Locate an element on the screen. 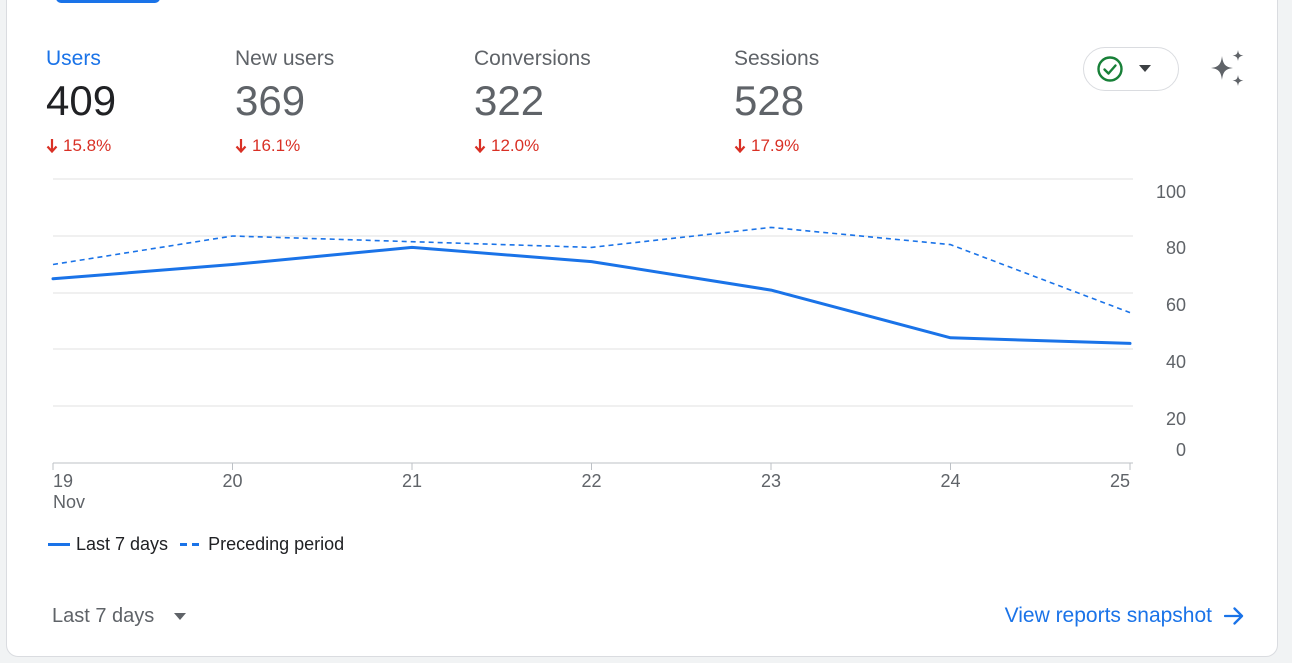 The image size is (1292, 663). metric-value: 369 is located at coordinates (270, 100).